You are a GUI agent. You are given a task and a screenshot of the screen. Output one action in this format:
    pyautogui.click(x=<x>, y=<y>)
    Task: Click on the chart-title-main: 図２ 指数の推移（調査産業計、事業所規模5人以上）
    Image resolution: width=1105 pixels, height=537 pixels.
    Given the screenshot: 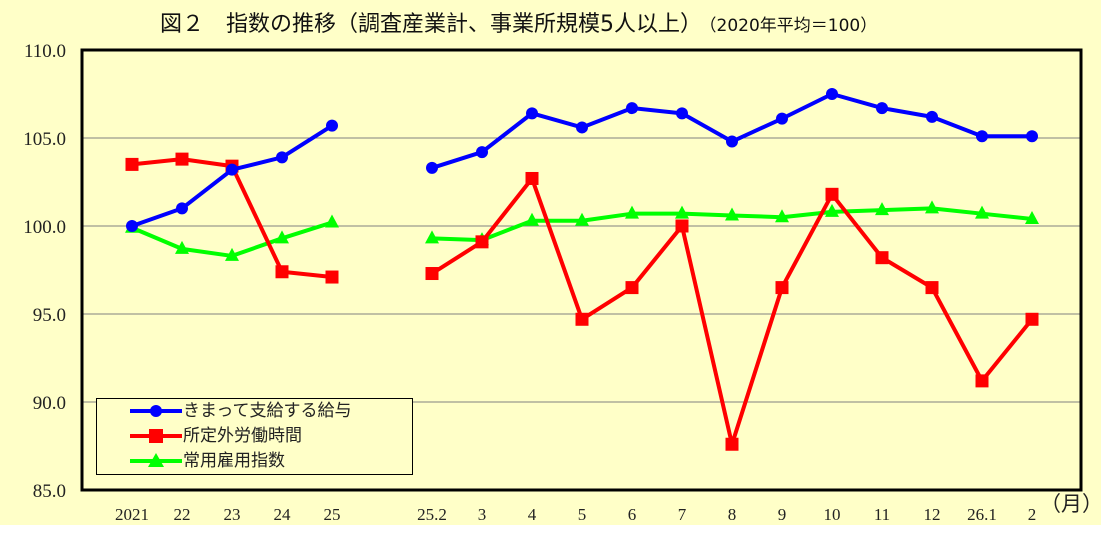 What is the action you would take?
    pyautogui.click(x=431, y=24)
    